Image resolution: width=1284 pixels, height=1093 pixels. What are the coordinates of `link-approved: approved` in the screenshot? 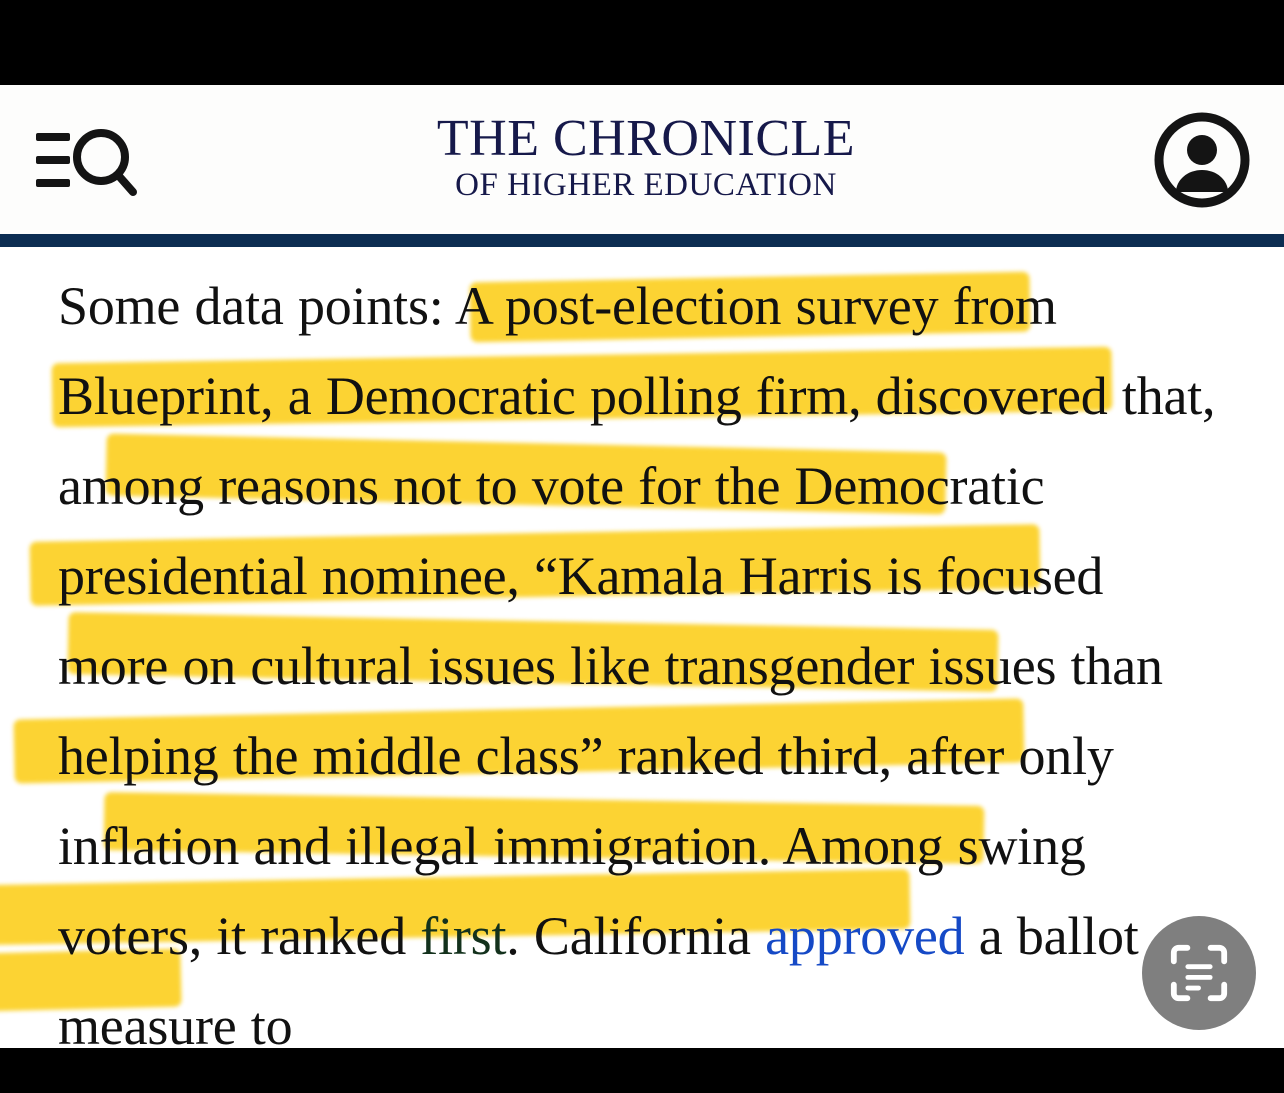 It's located at (865, 936).